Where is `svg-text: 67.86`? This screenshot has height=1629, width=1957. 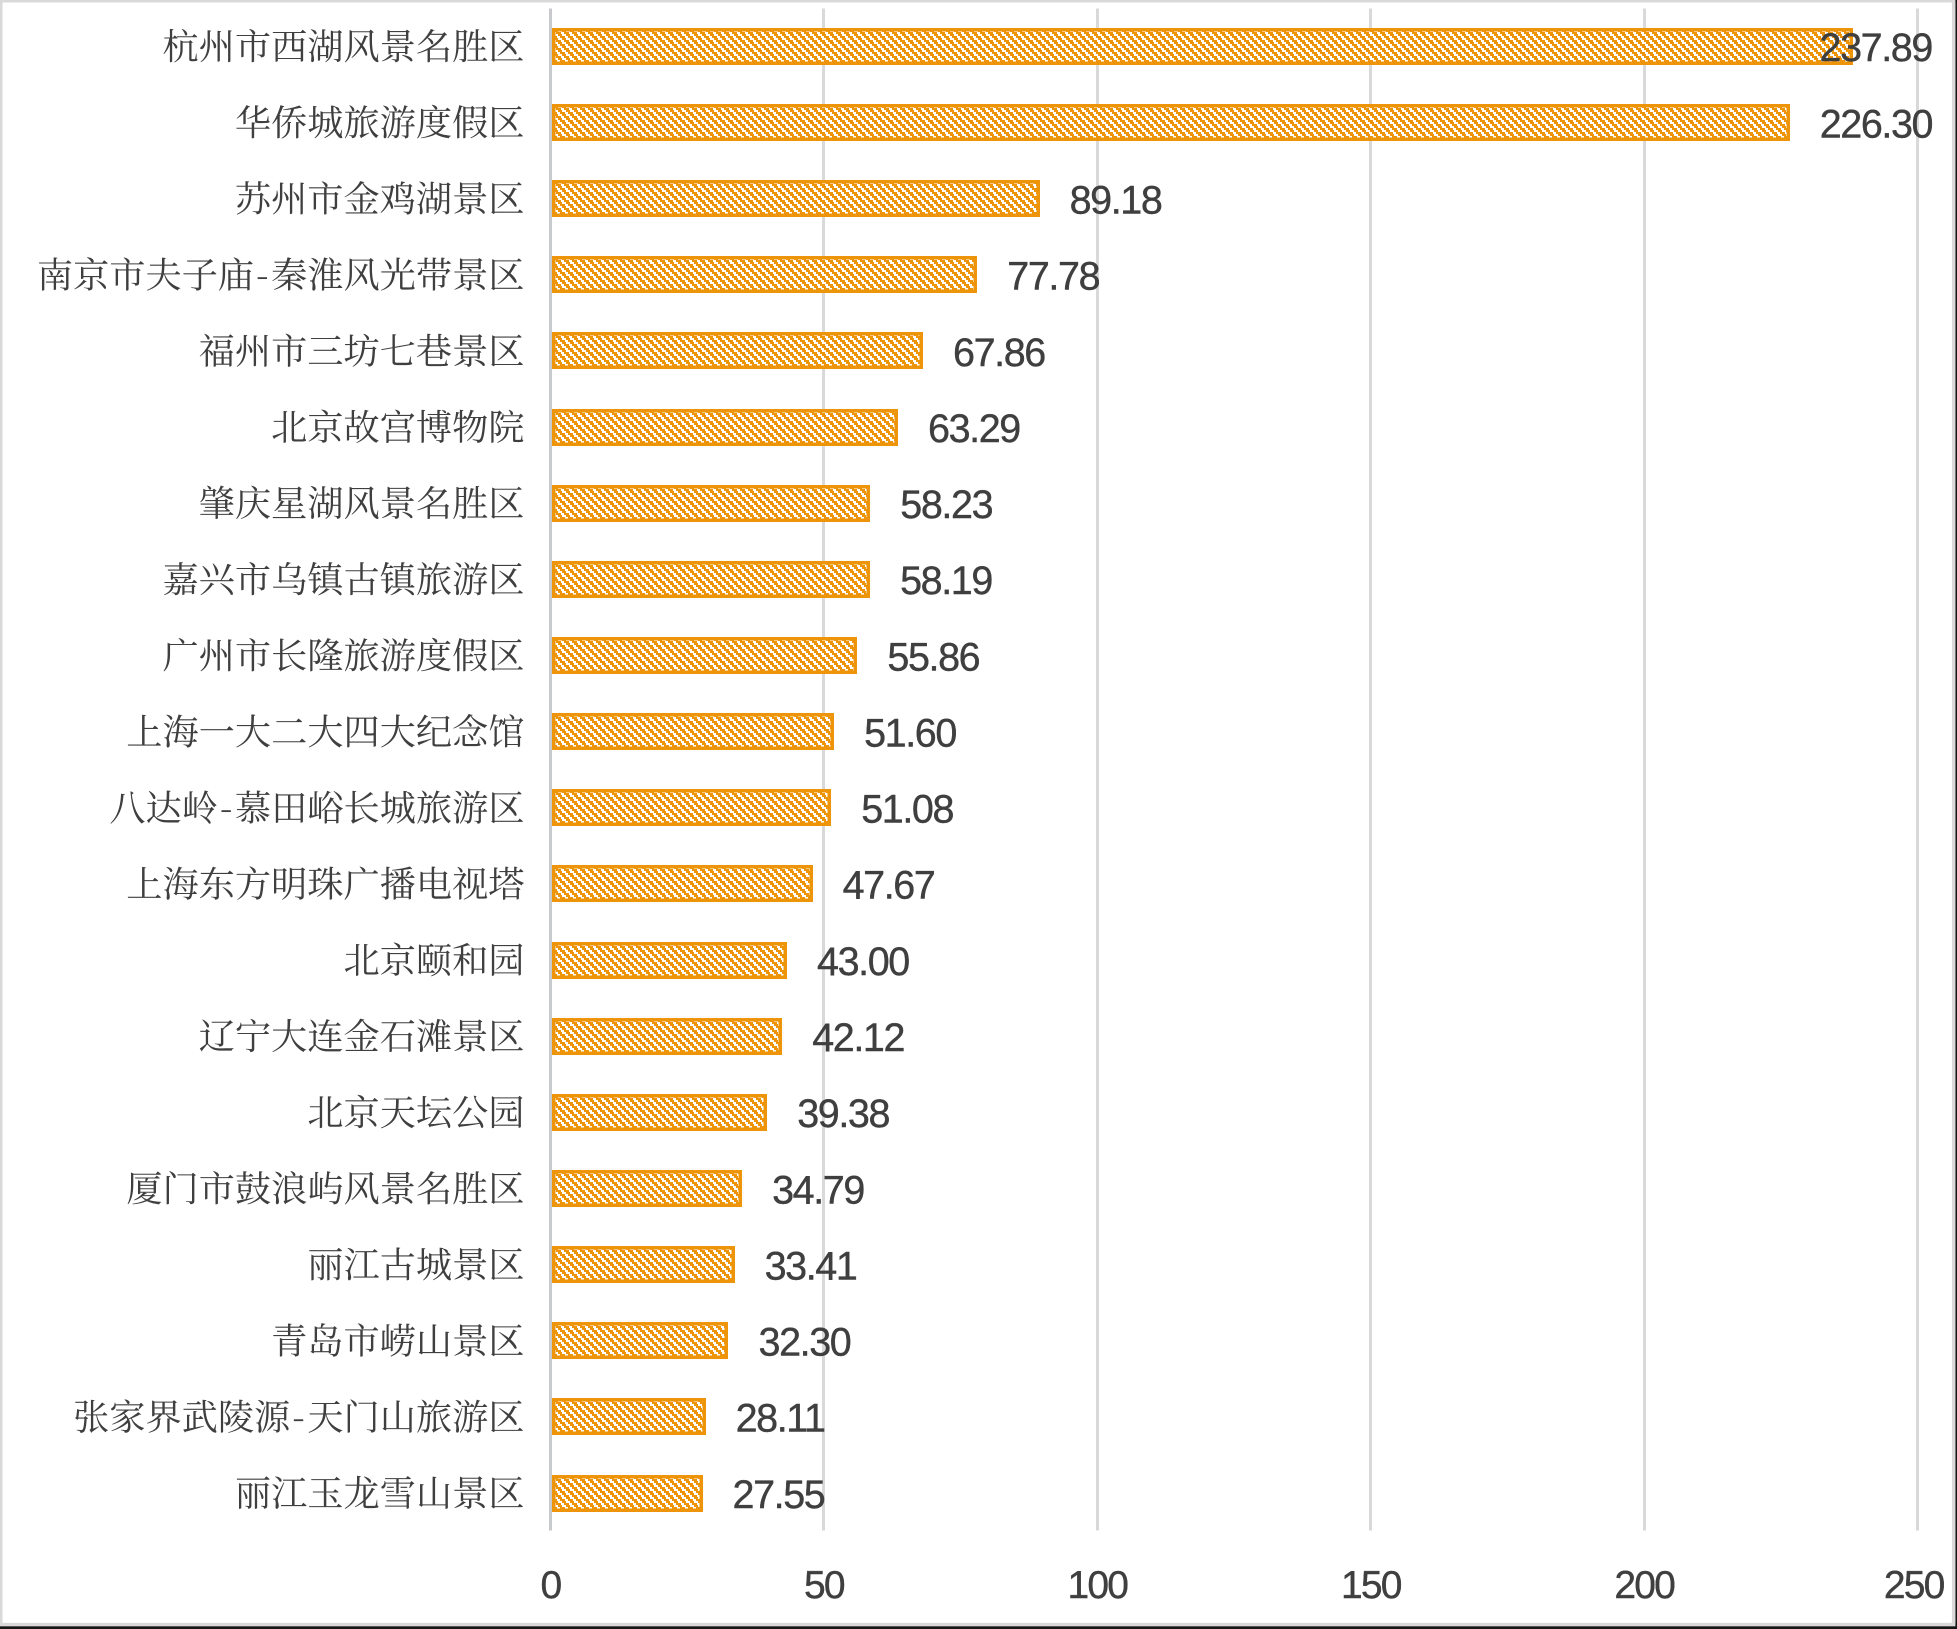
svg-text: 67.86 is located at coordinates (999, 353).